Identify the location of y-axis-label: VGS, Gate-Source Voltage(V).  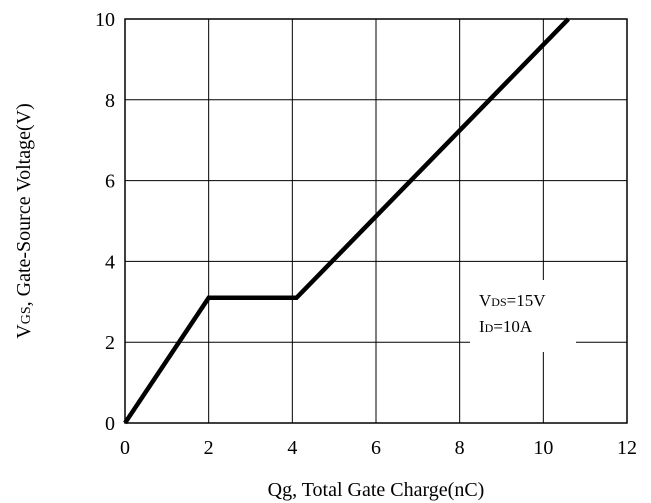
(24, 220).